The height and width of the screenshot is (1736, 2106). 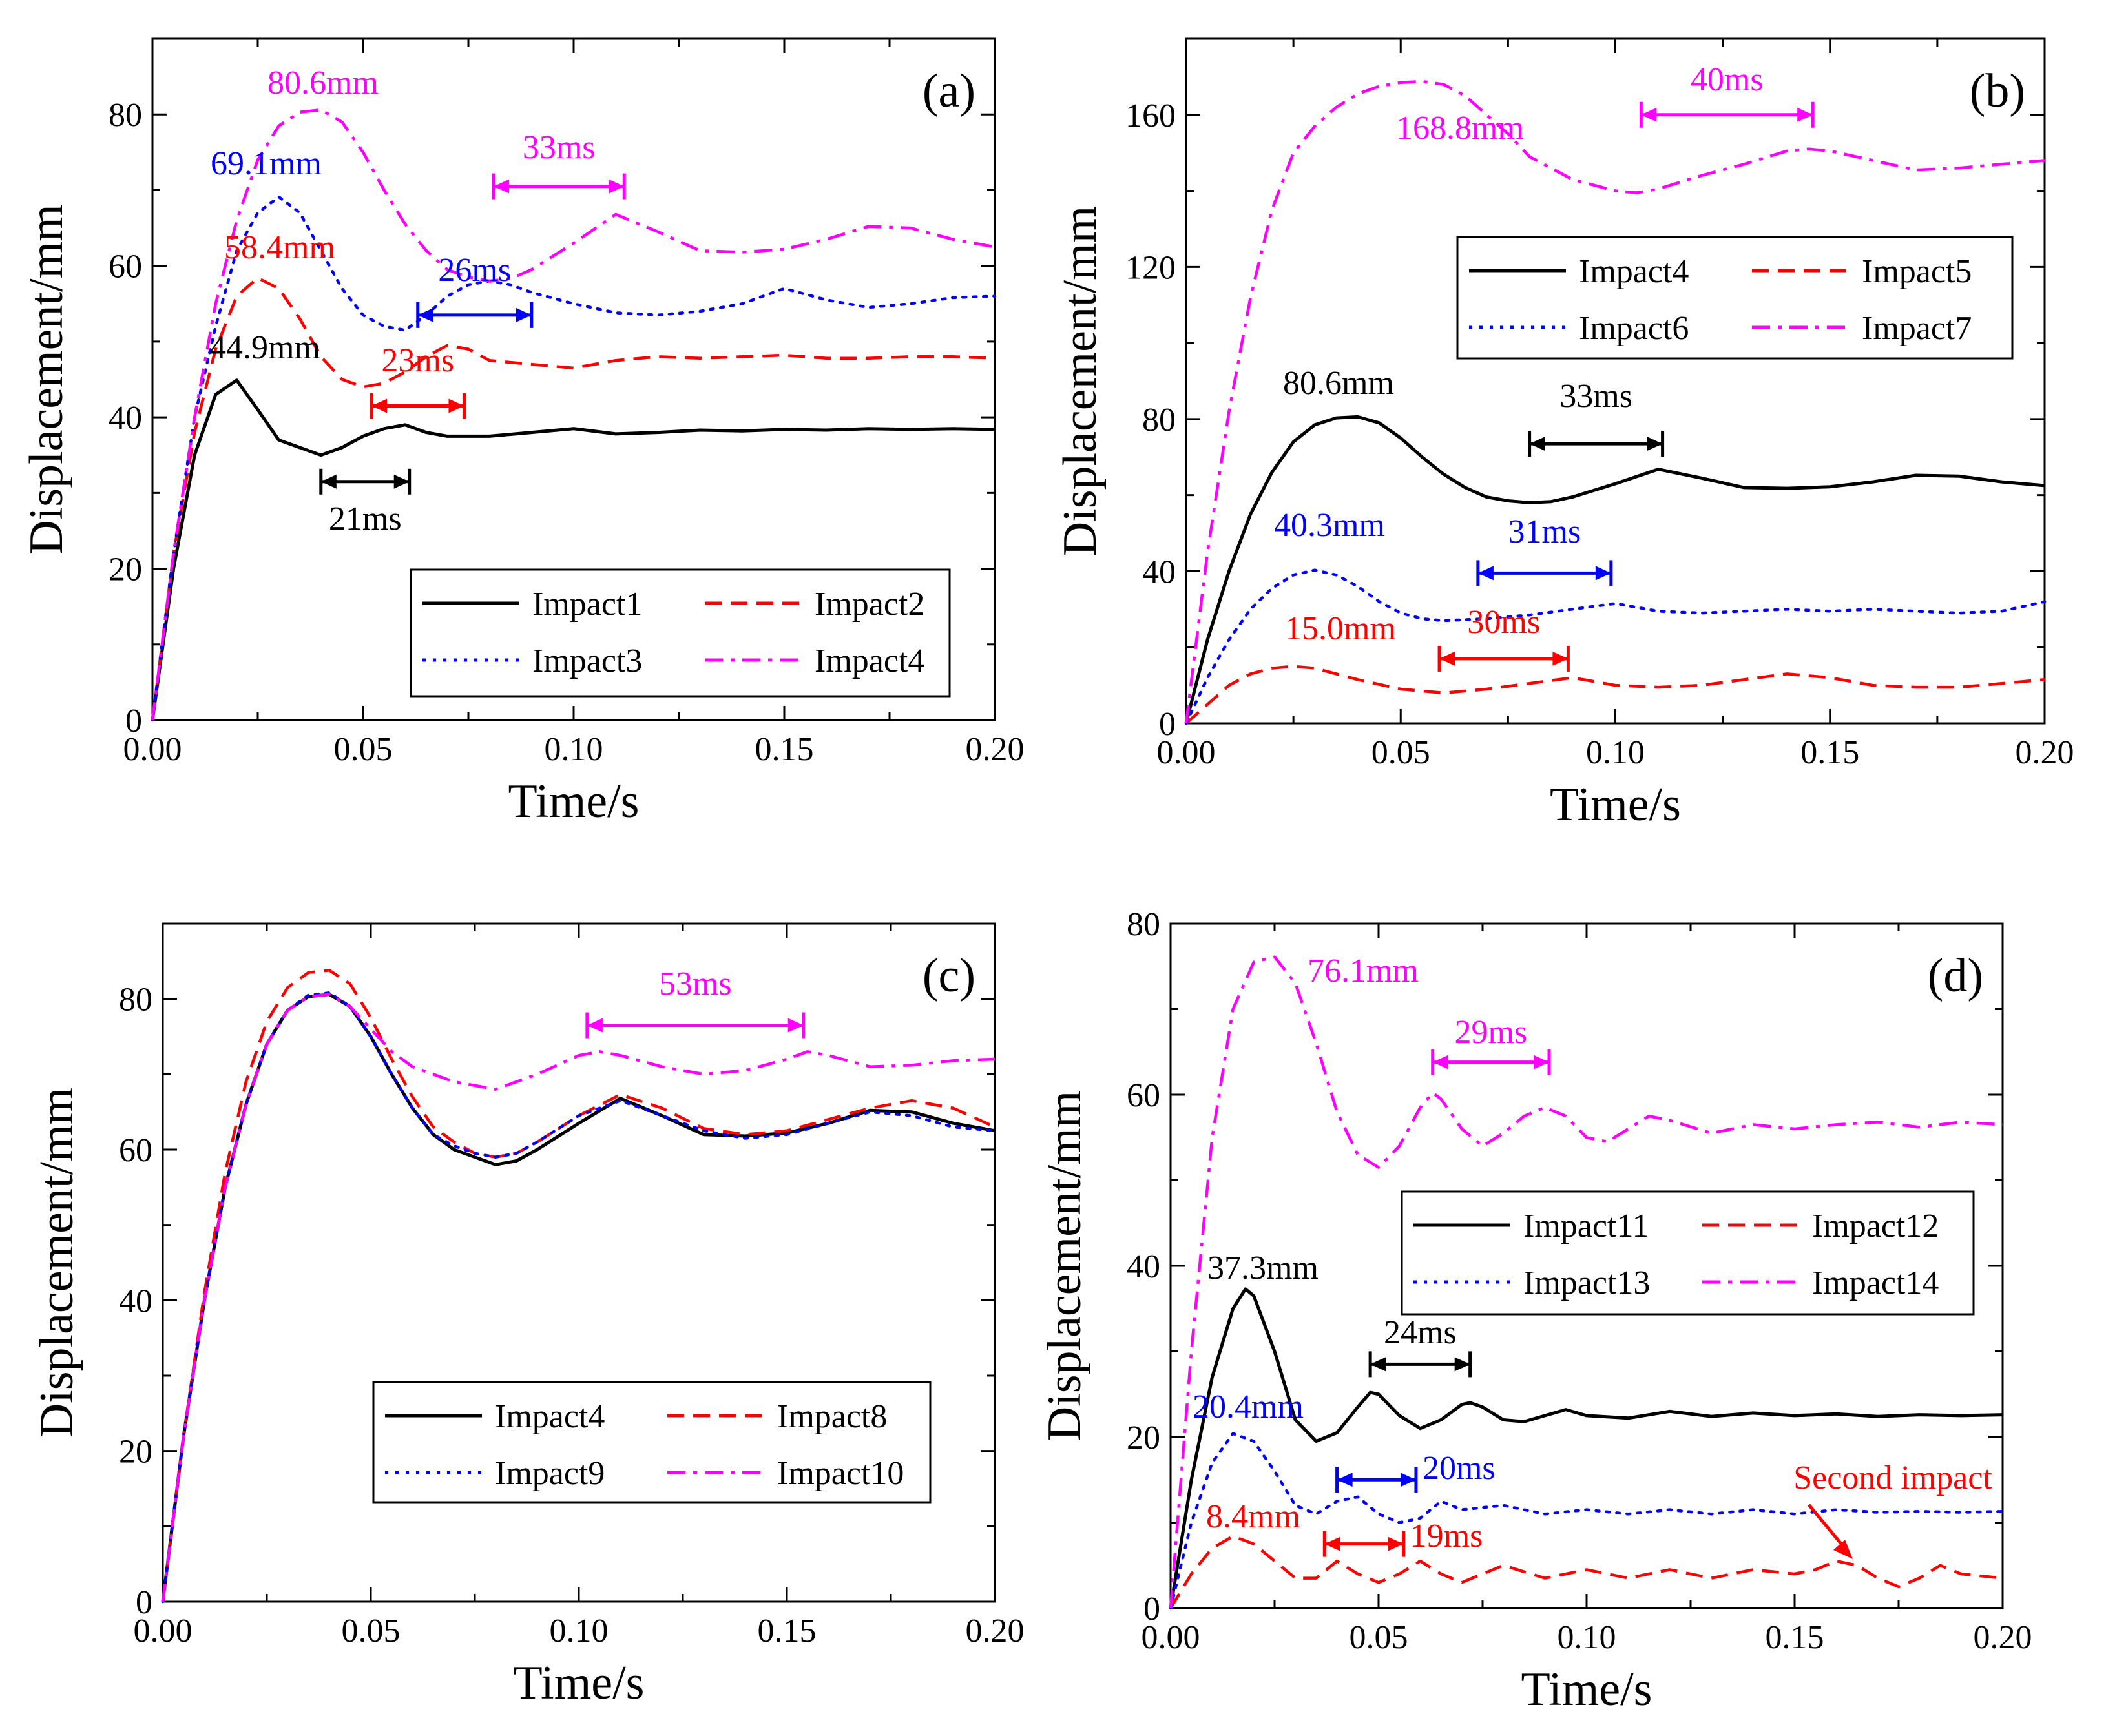 What do you see at coordinates (1364, 971) in the screenshot?
I see `peak-label: 76.1mm` at bounding box center [1364, 971].